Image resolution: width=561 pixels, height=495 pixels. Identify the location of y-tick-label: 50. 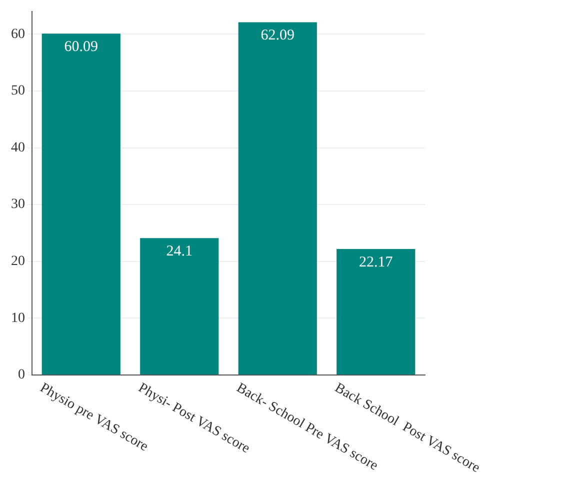
(18, 91).